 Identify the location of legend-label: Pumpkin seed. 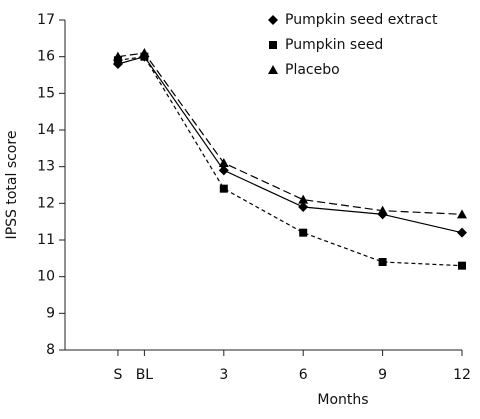
(334, 45).